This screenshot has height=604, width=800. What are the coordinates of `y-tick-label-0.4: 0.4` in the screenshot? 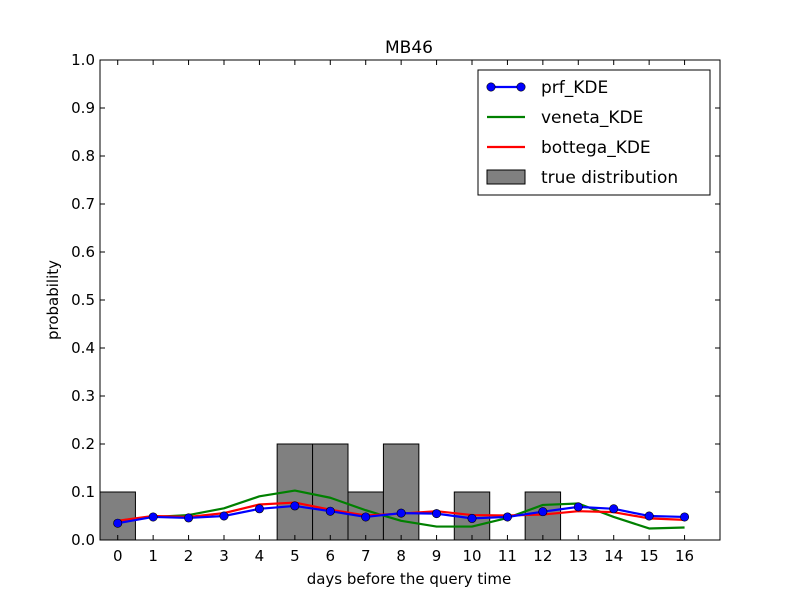 It's located at (83, 348).